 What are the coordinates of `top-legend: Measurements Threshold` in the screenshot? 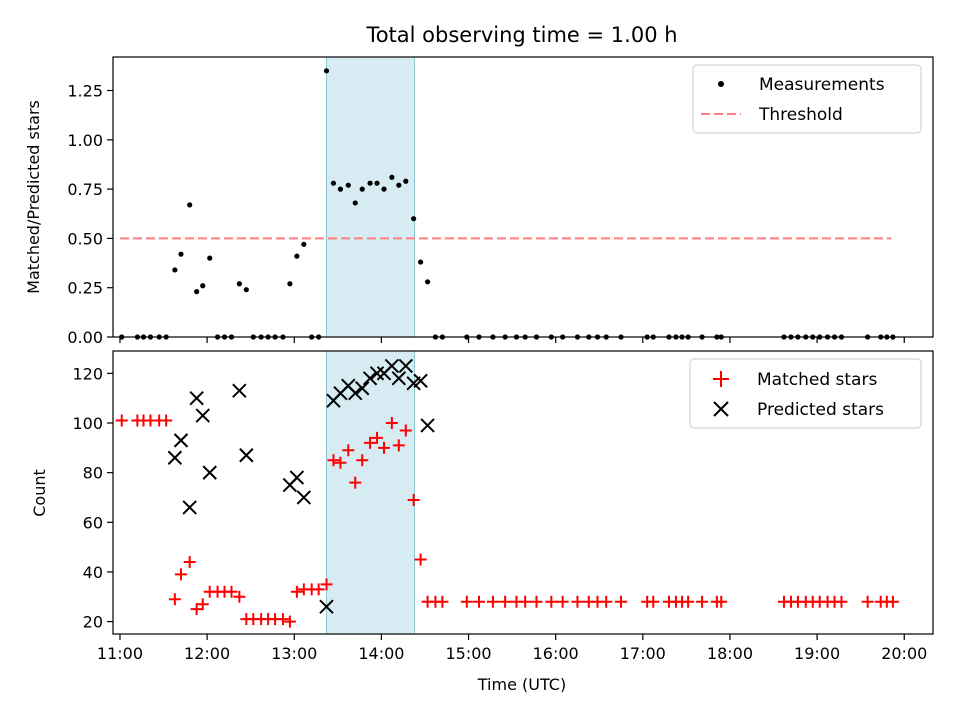 It's located at (807, 99).